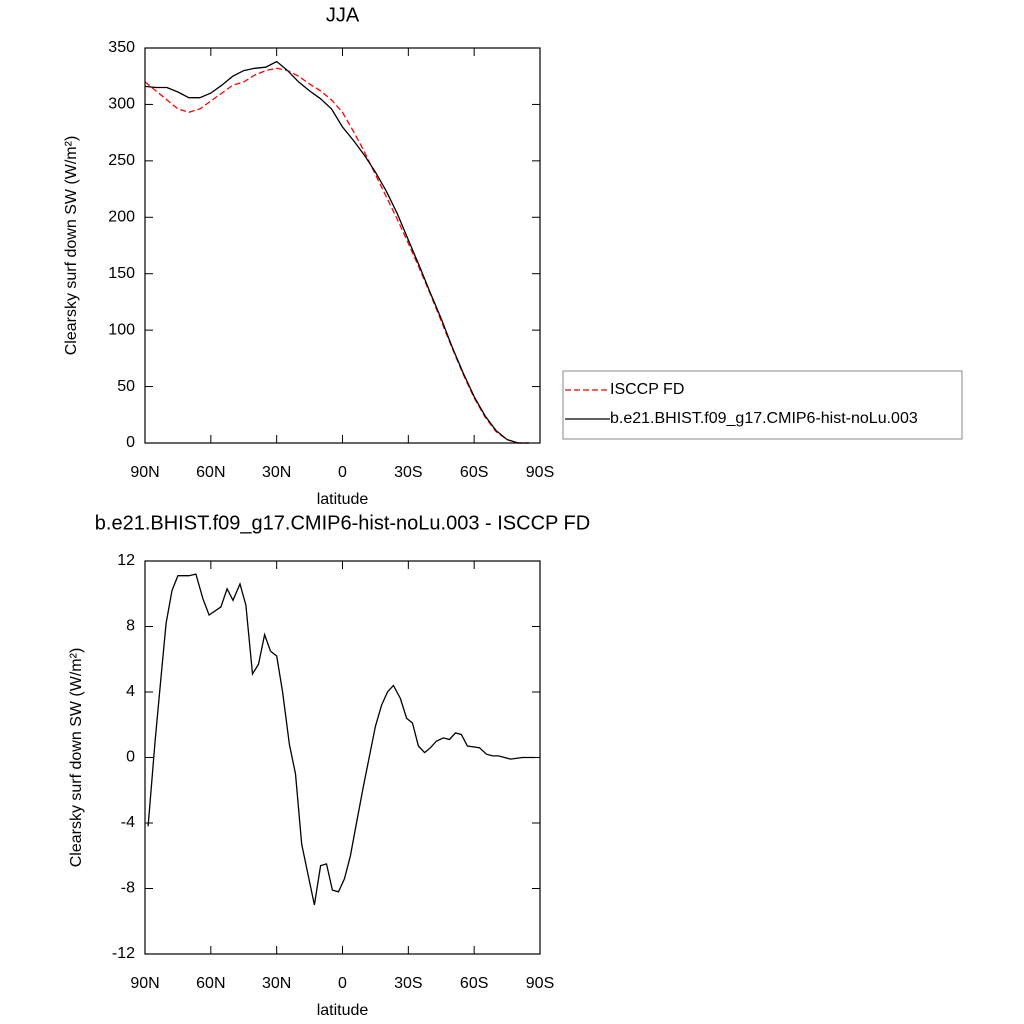 The width and height of the screenshot is (1024, 1024). What do you see at coordinates (121, 160) in the screenshot?
I see `y-tick-label: 250` at bounding box center [121, 160].